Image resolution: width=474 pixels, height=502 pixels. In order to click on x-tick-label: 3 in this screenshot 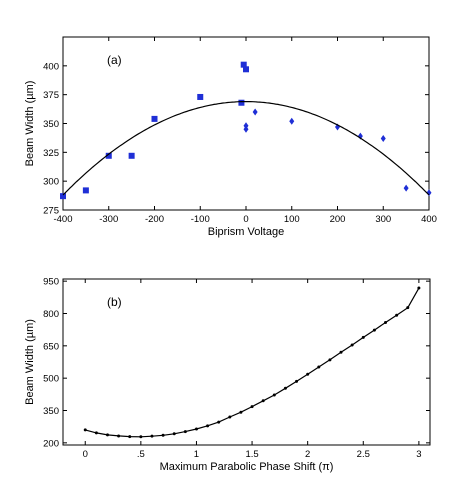, I will do `click(418, 454)`.